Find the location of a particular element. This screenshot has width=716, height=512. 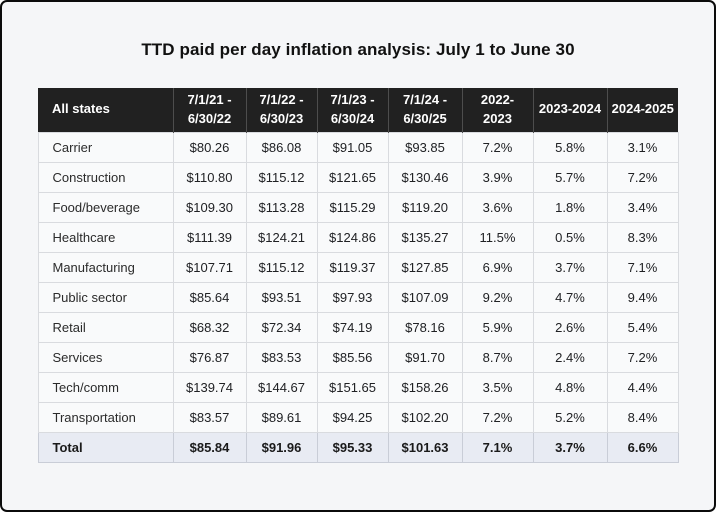

cell: $89.61 is located at coordinates (281, 417).